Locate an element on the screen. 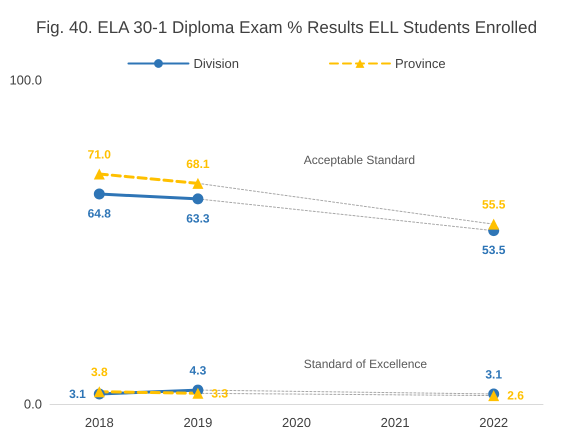 The width and height of the screenshot is (573, 444). data-label: 4.3 is located at coordinates (198, 371).